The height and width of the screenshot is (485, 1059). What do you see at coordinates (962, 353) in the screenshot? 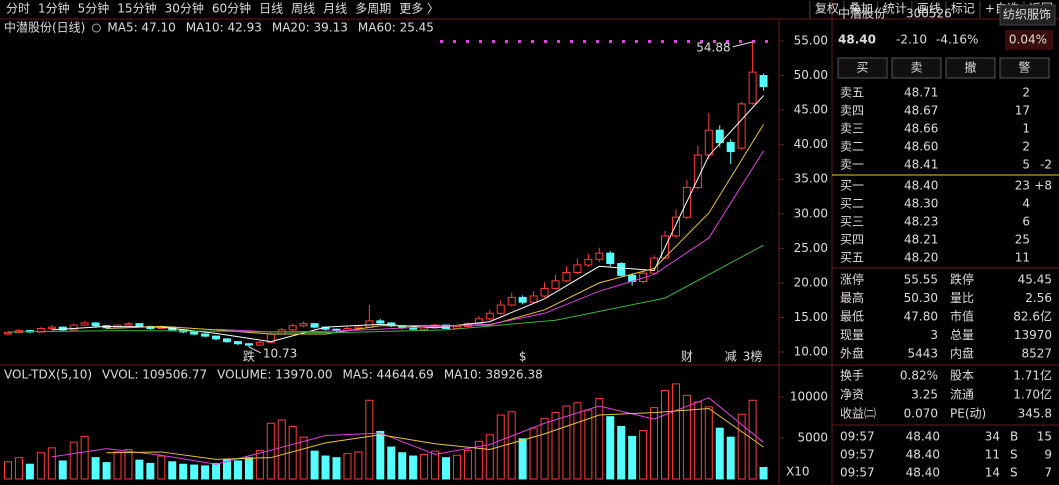
I see `stat-label: 内盘` at bounding box center [962, 353].